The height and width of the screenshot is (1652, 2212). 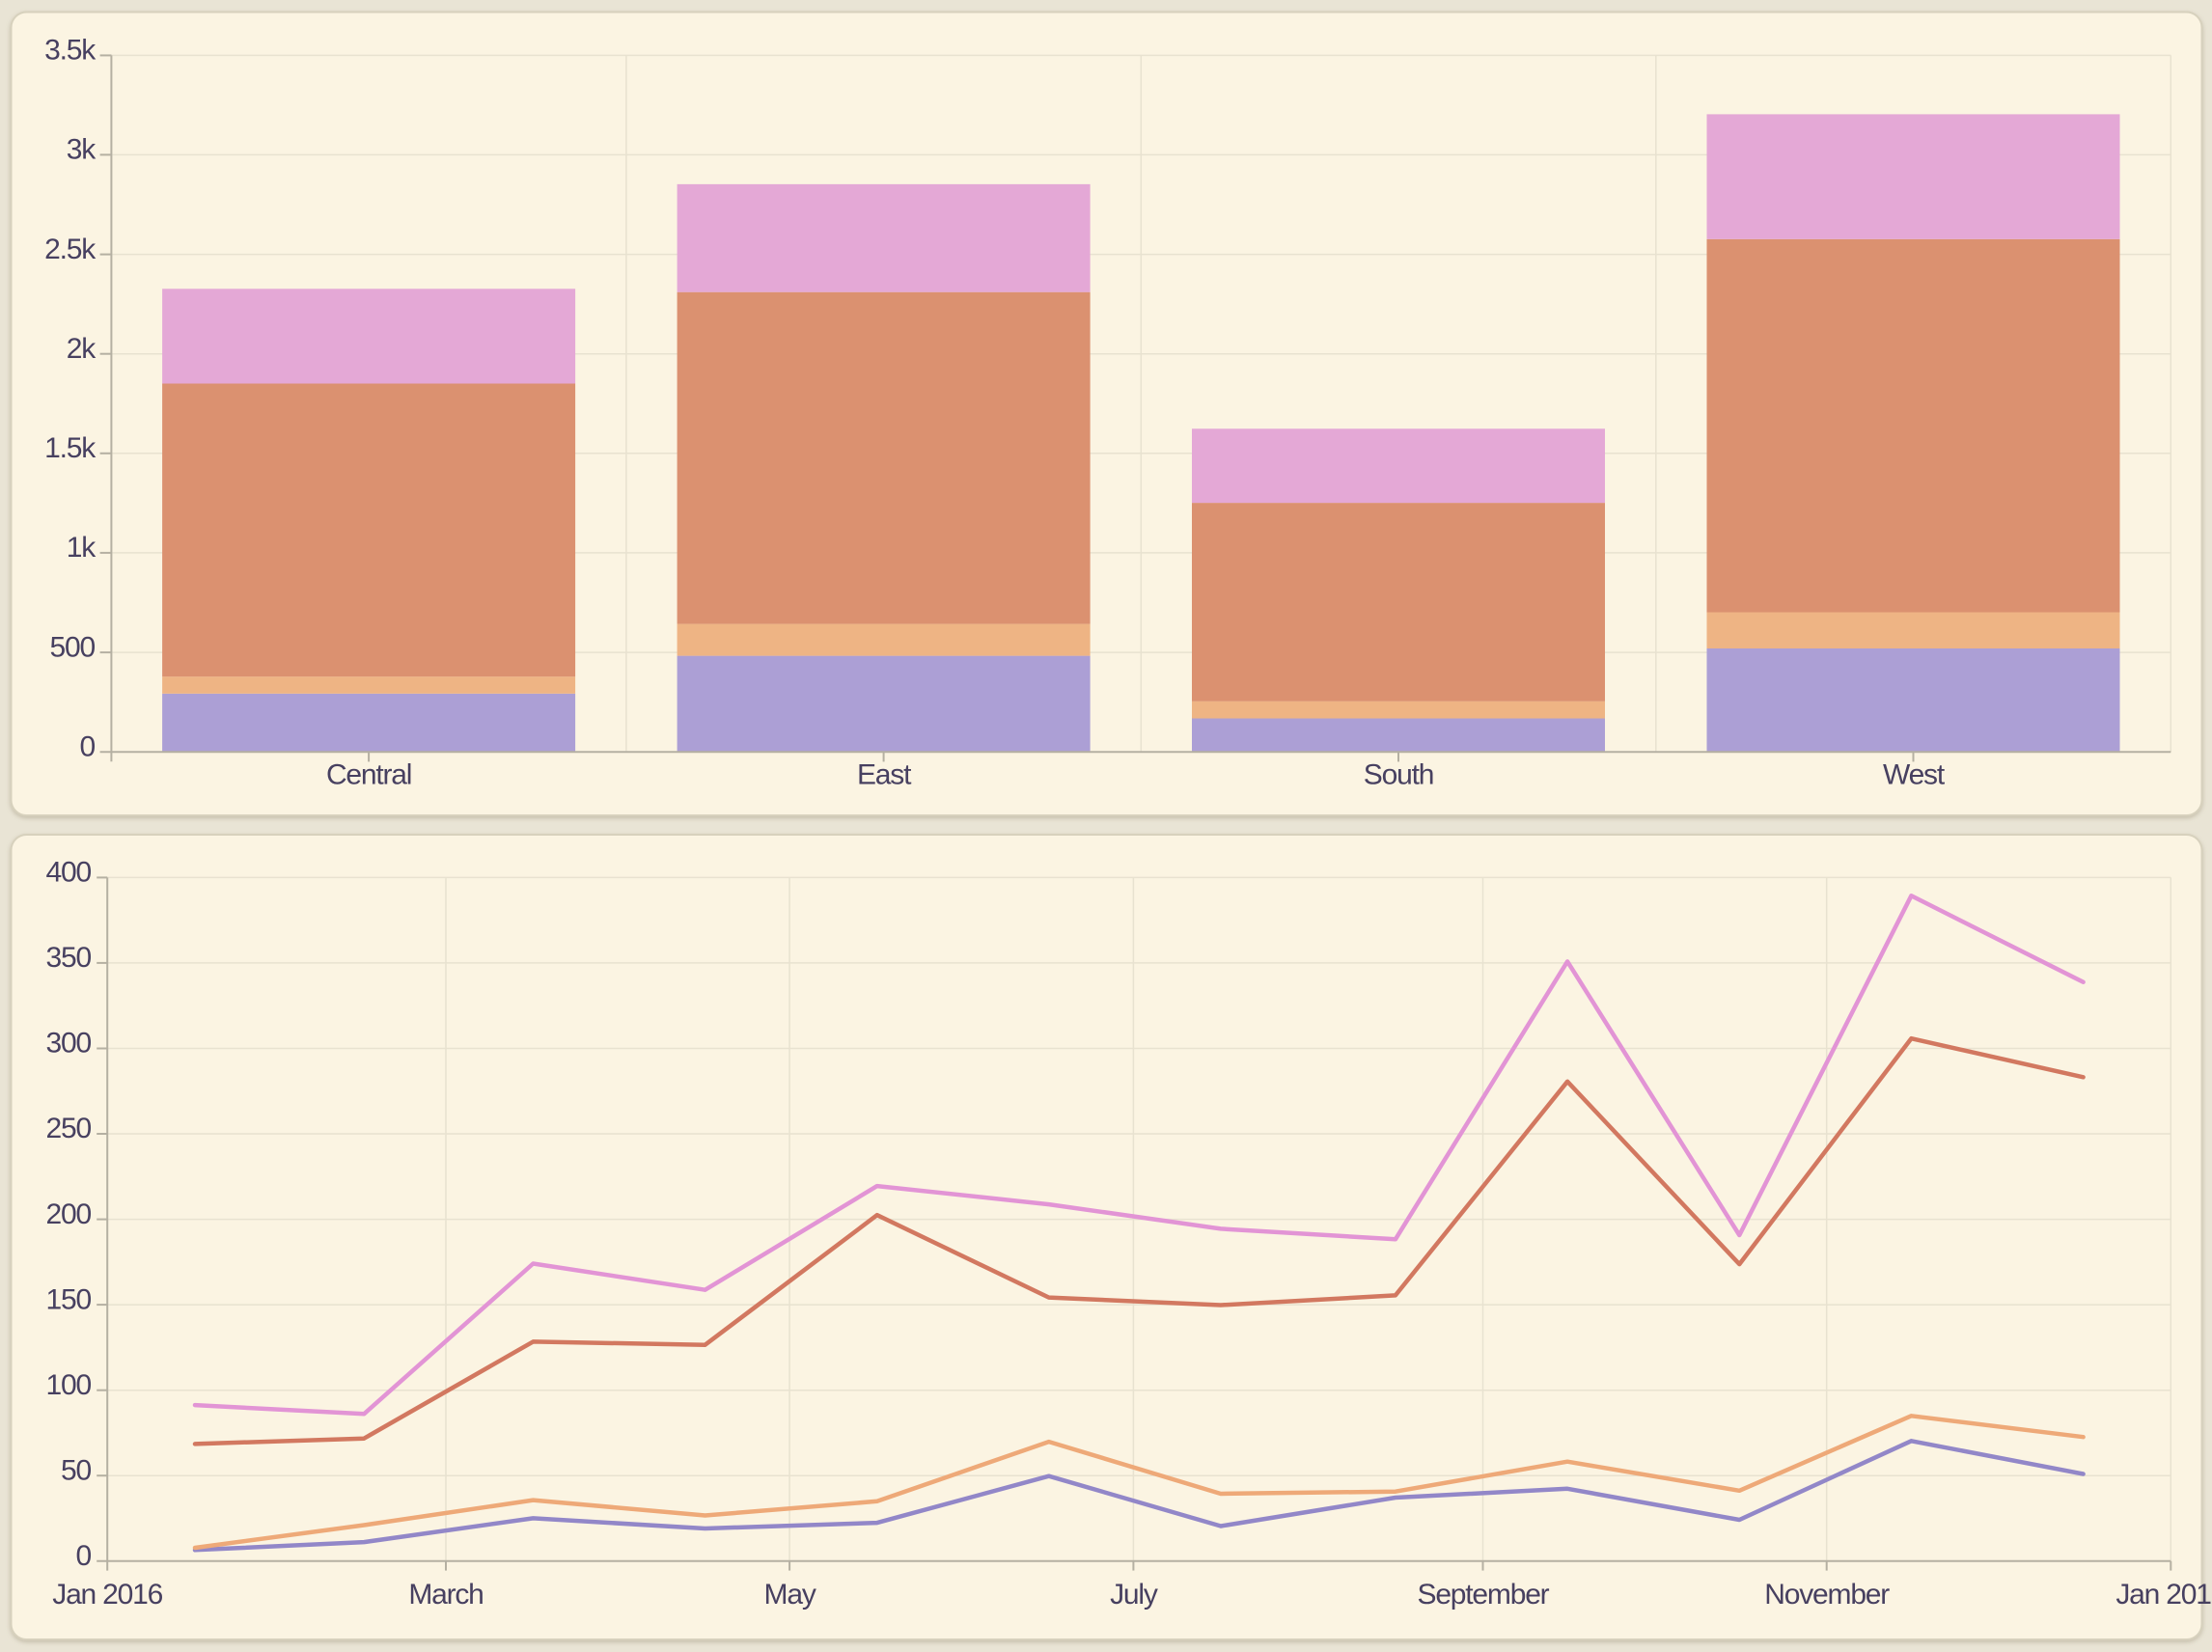 What do you see at coordinates (884, 775) in the screenshot?
I see `svg-text: East` at bounding box center [884, 775].